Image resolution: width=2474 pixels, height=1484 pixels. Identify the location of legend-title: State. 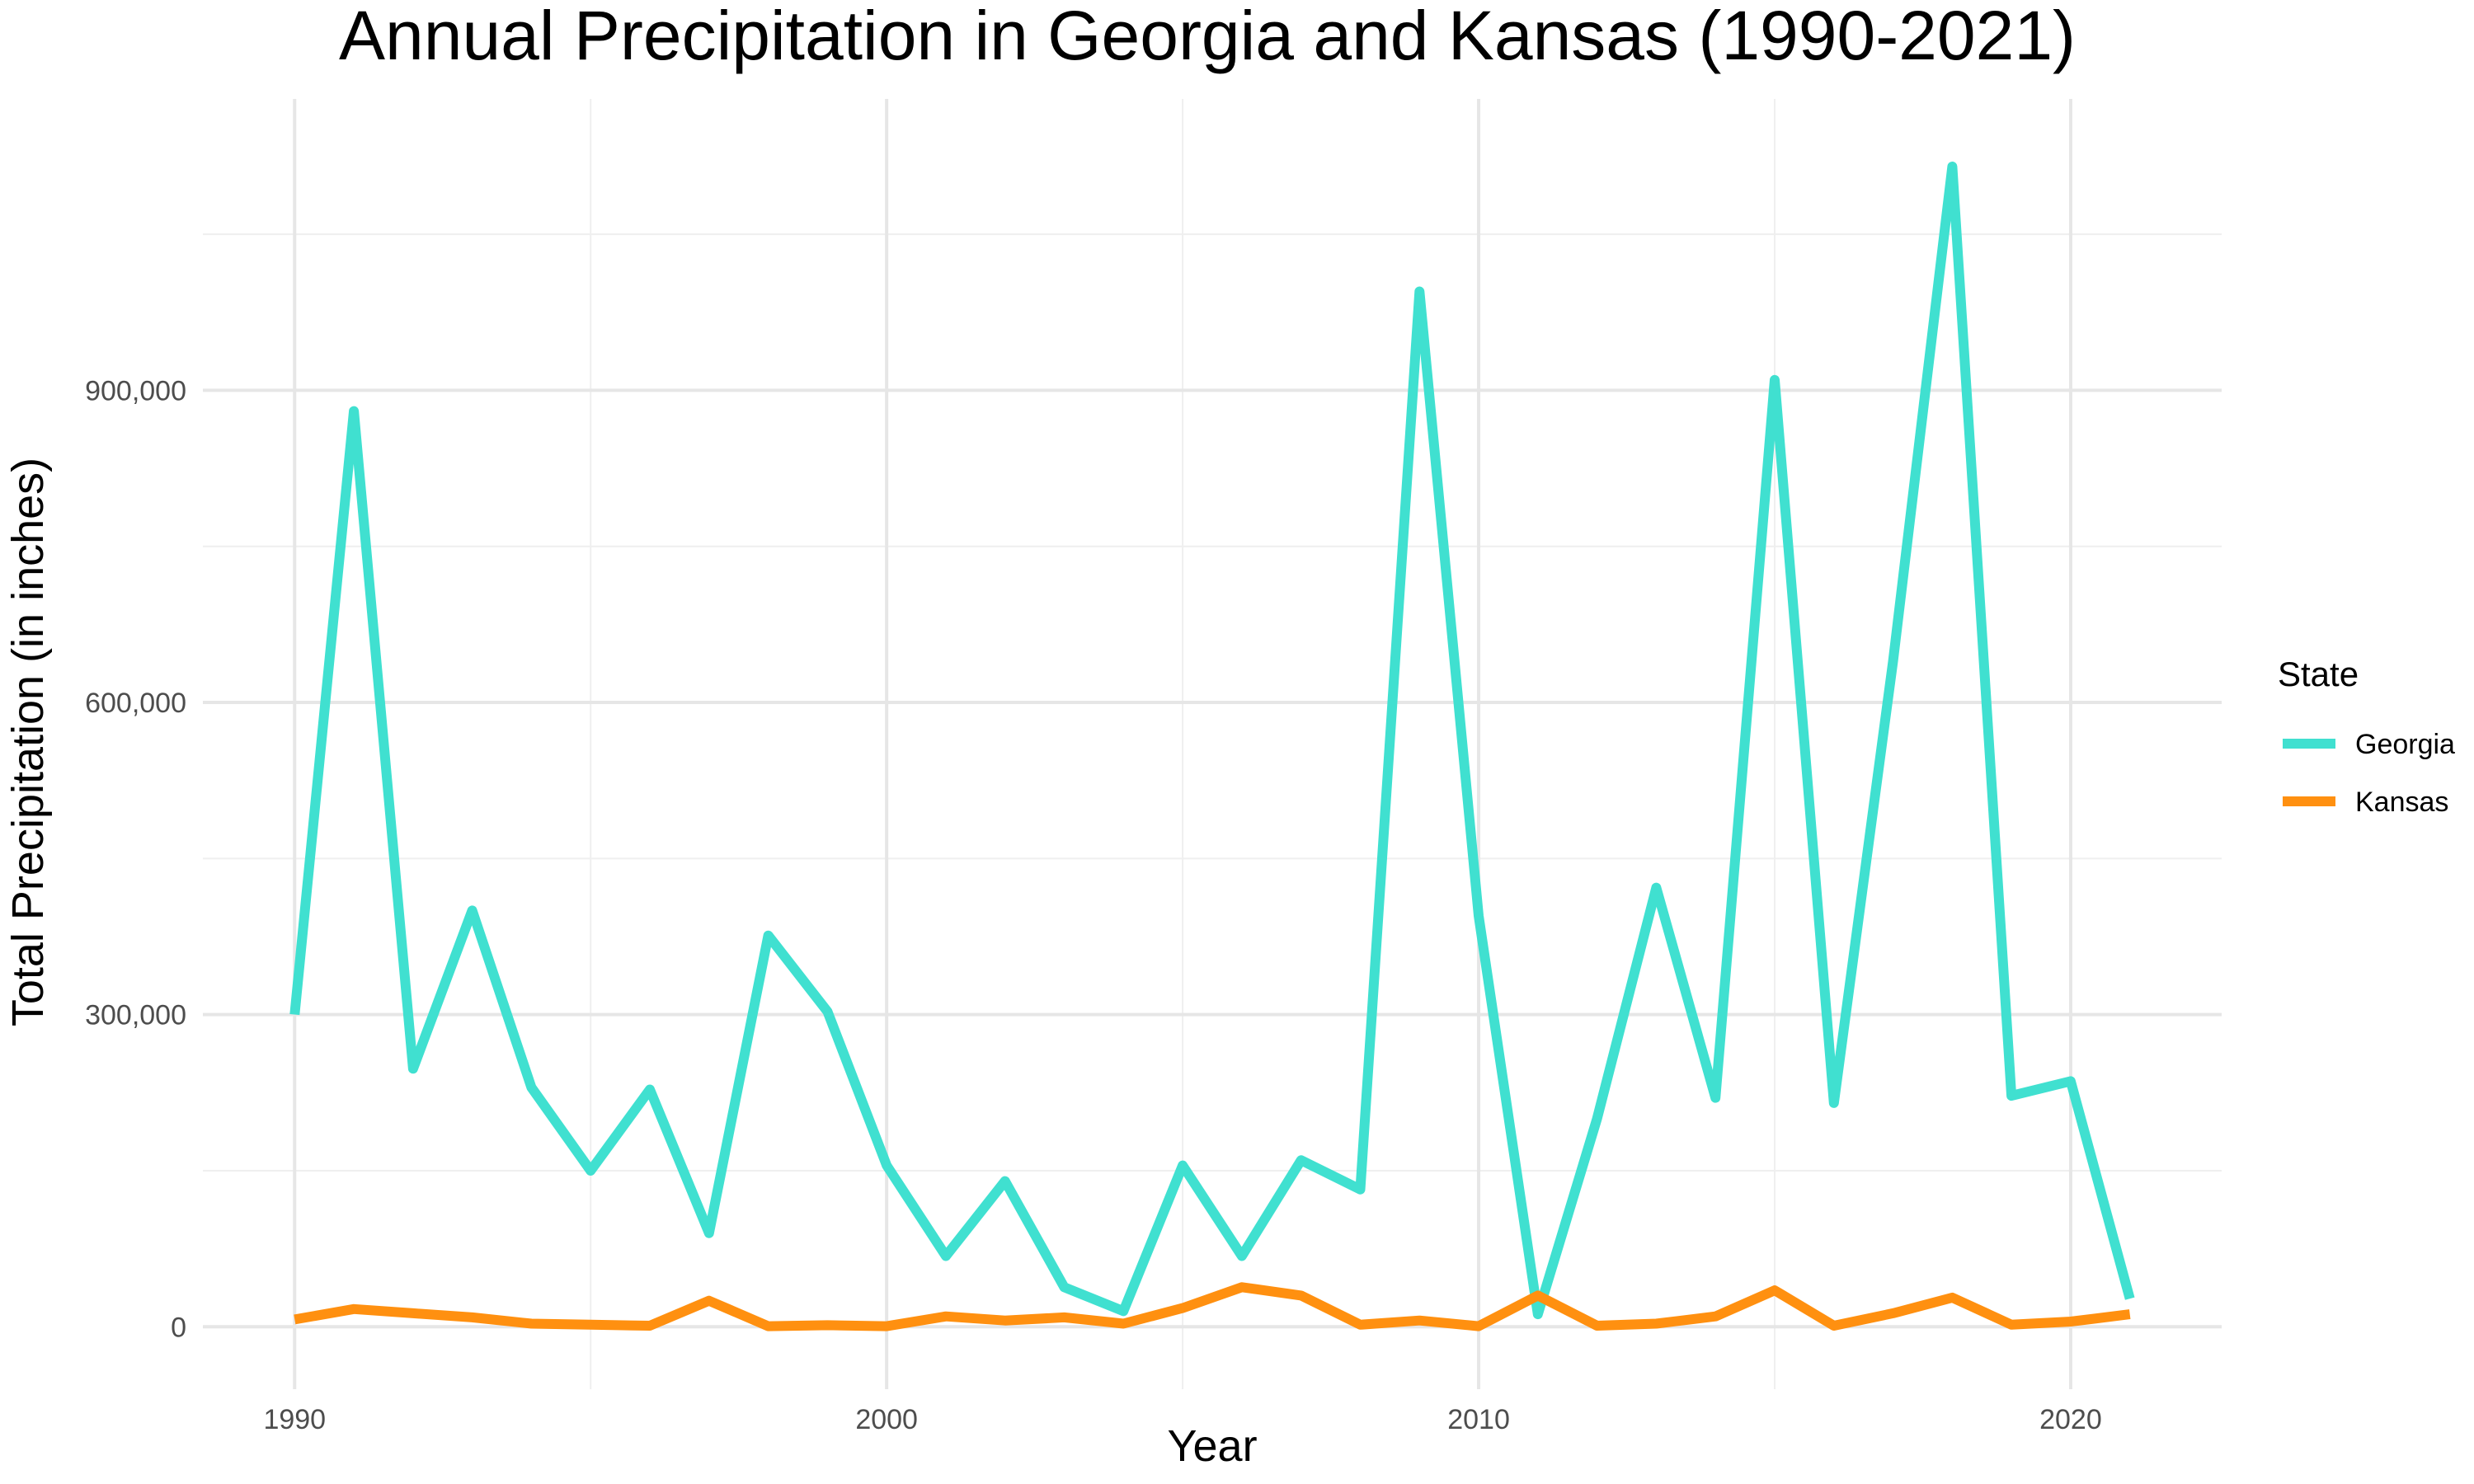
(2318, 674).